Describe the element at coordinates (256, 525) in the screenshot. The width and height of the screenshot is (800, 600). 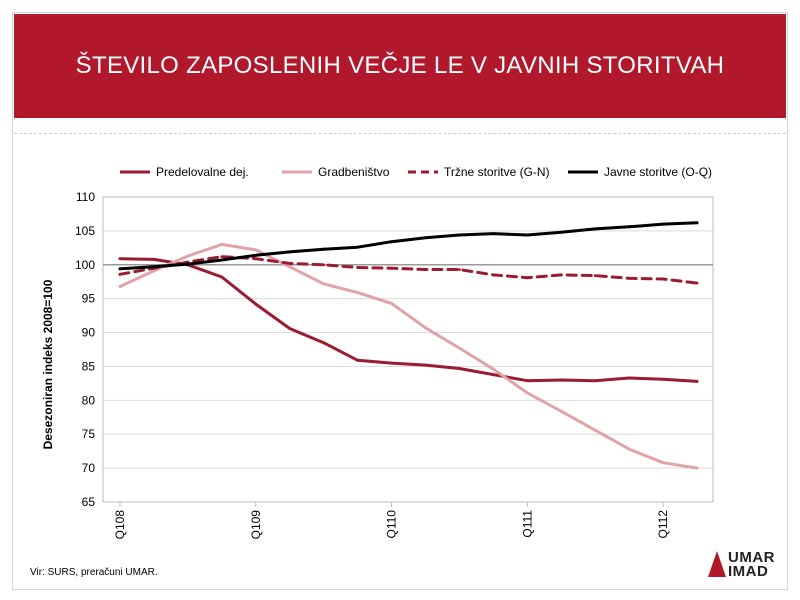
I see `x-tick-label: Q109` at that location.